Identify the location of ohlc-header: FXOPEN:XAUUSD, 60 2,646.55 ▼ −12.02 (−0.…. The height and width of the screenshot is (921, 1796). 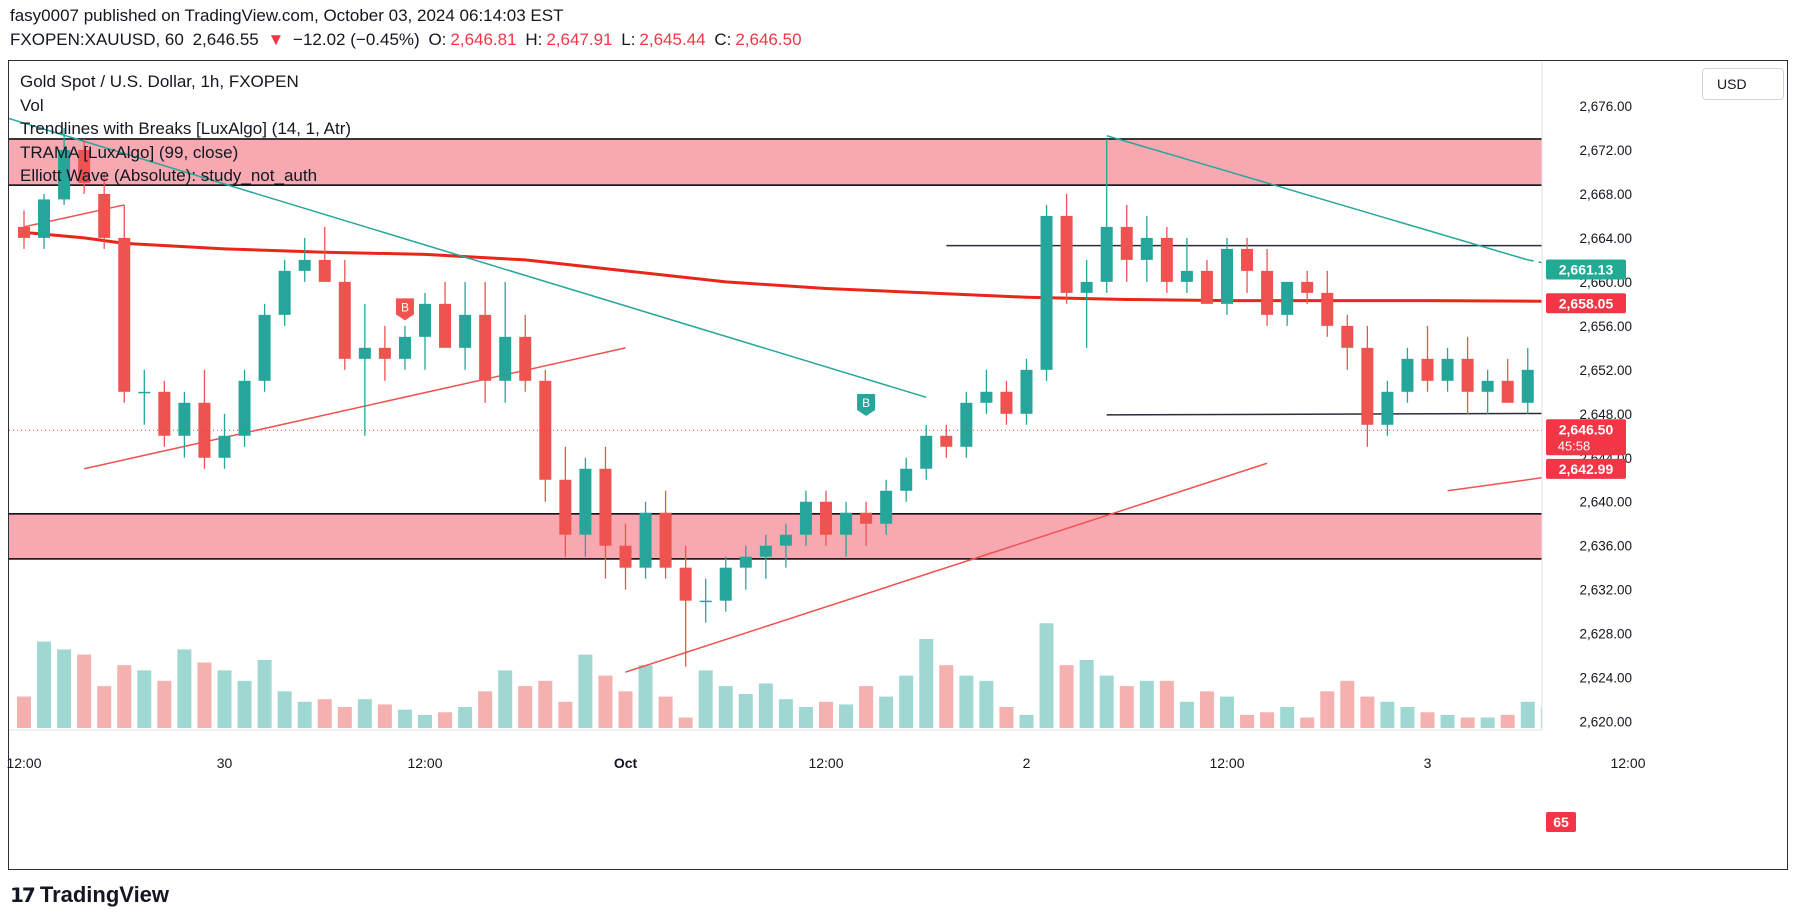
(408, 40).